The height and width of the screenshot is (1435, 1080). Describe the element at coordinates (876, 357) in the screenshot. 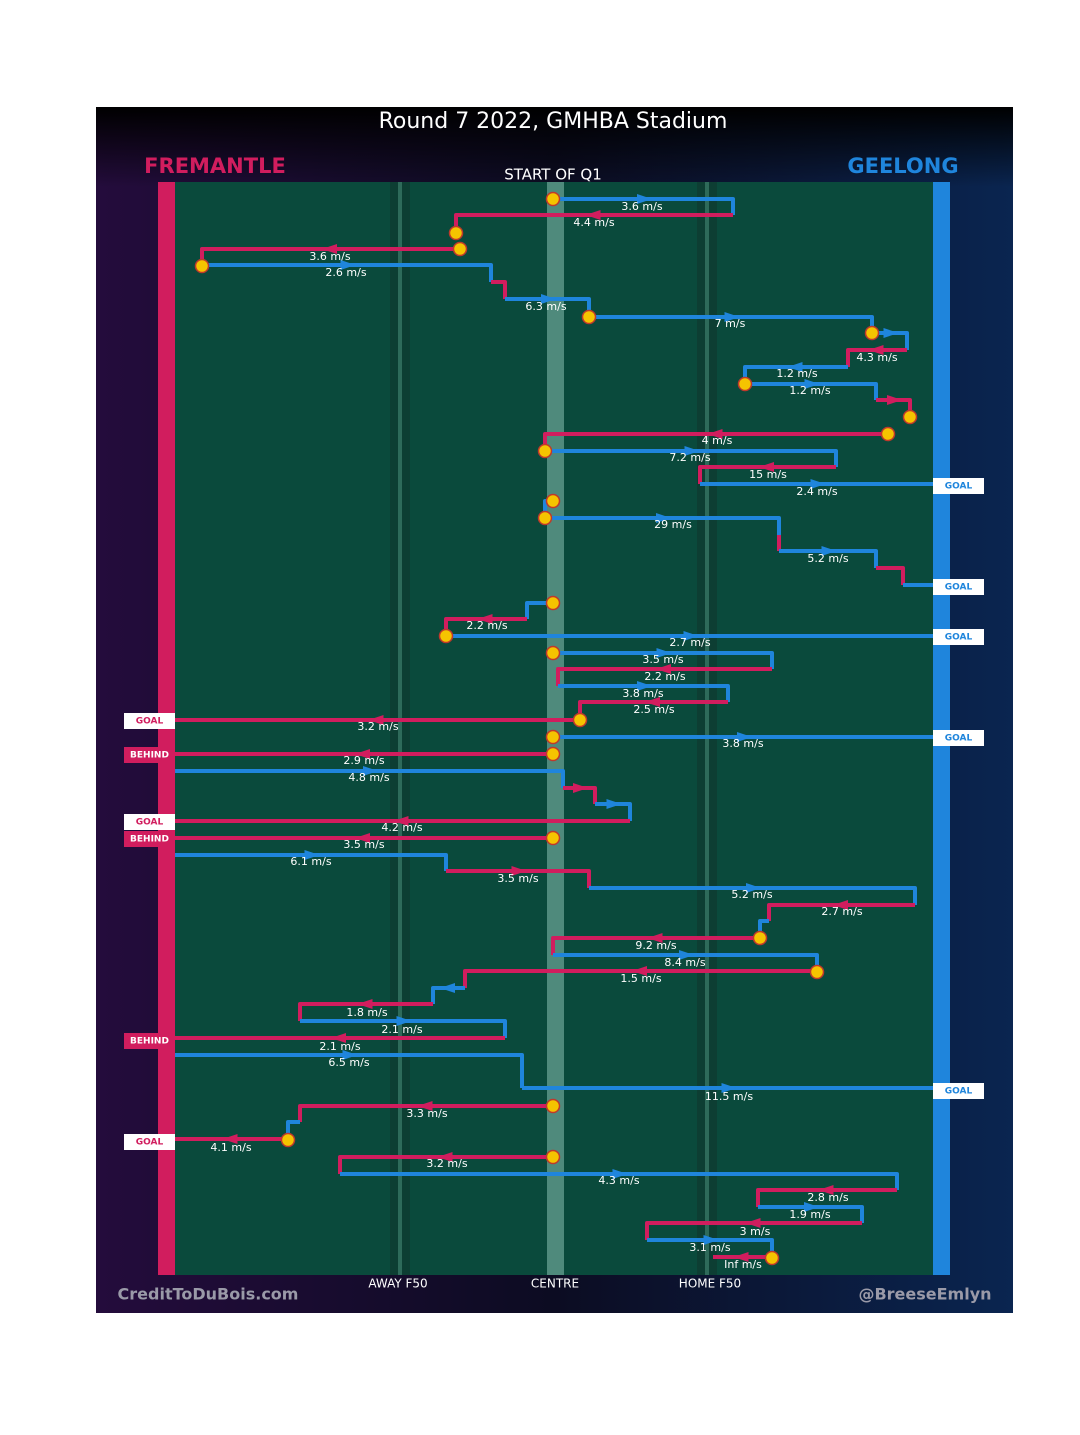

I see `kick-speed: 4.3 m/s` at that location.